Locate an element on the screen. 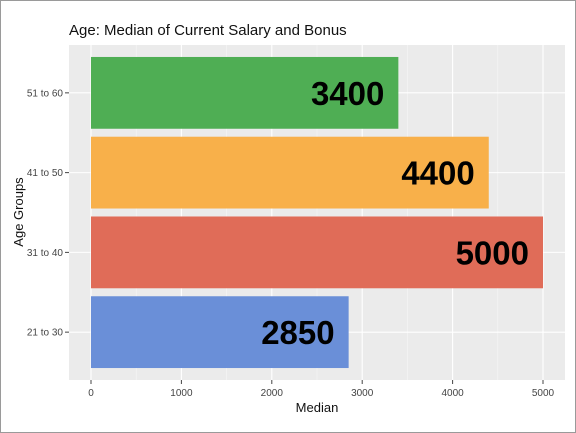  bar-value-label: 4400 is located at coordinates (437, 173).